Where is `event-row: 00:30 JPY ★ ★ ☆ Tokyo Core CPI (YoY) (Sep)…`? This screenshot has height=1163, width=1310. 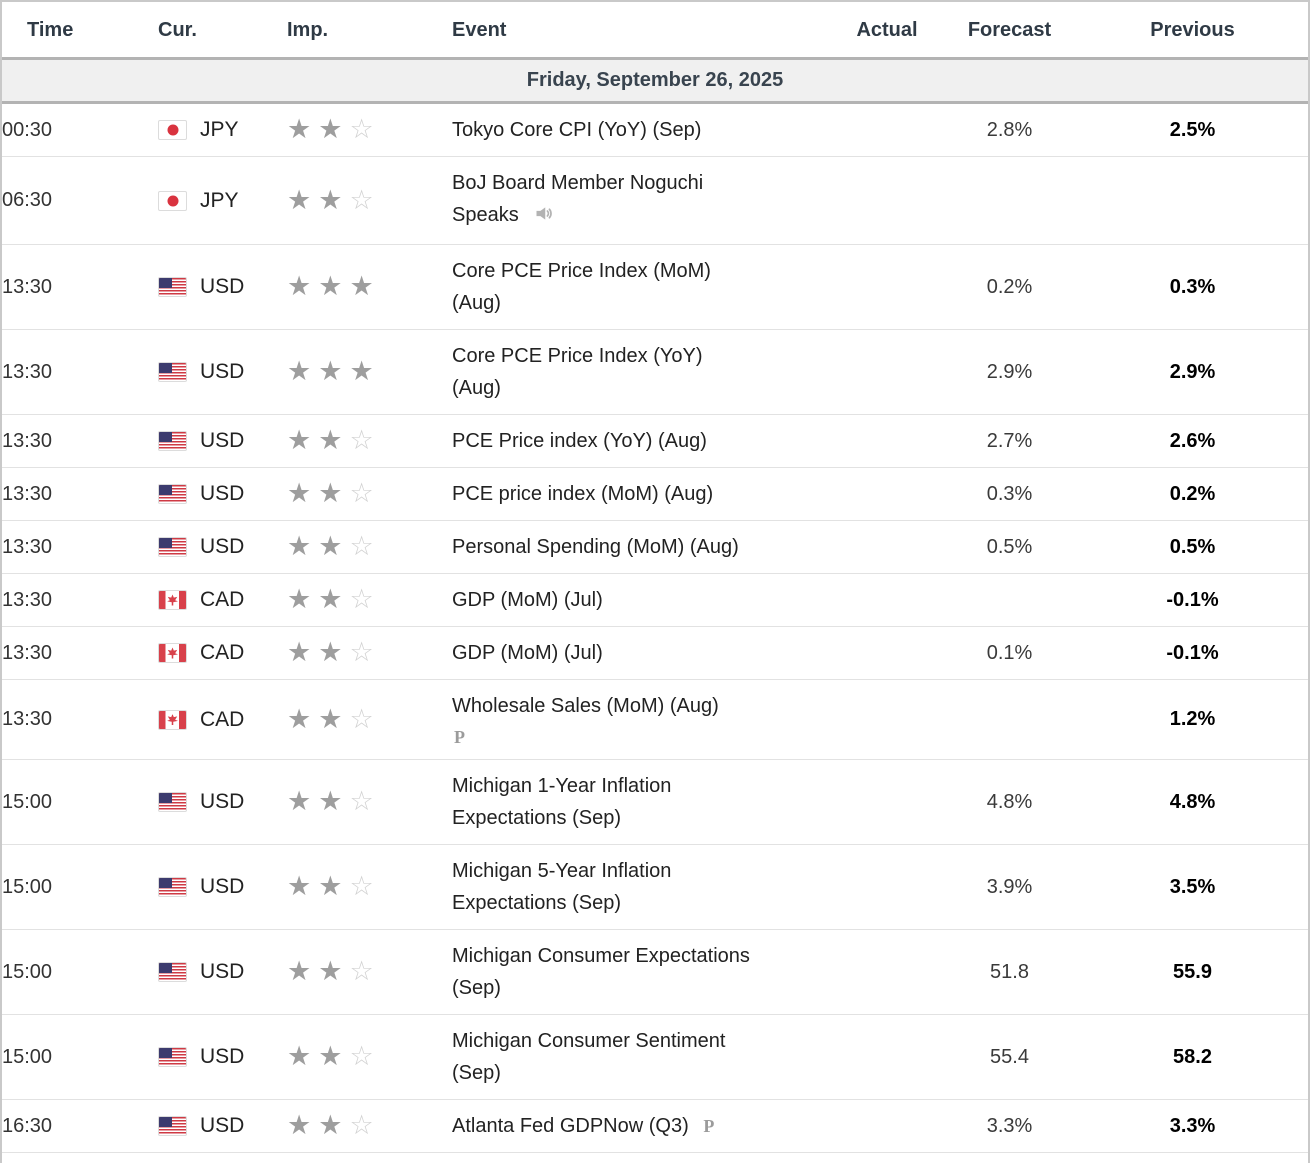
event-row: 00:30 JPY ★ ★ ☆ Tokyo Core CPI (YoY) (Sep)… is located at coordinates (655, 129).